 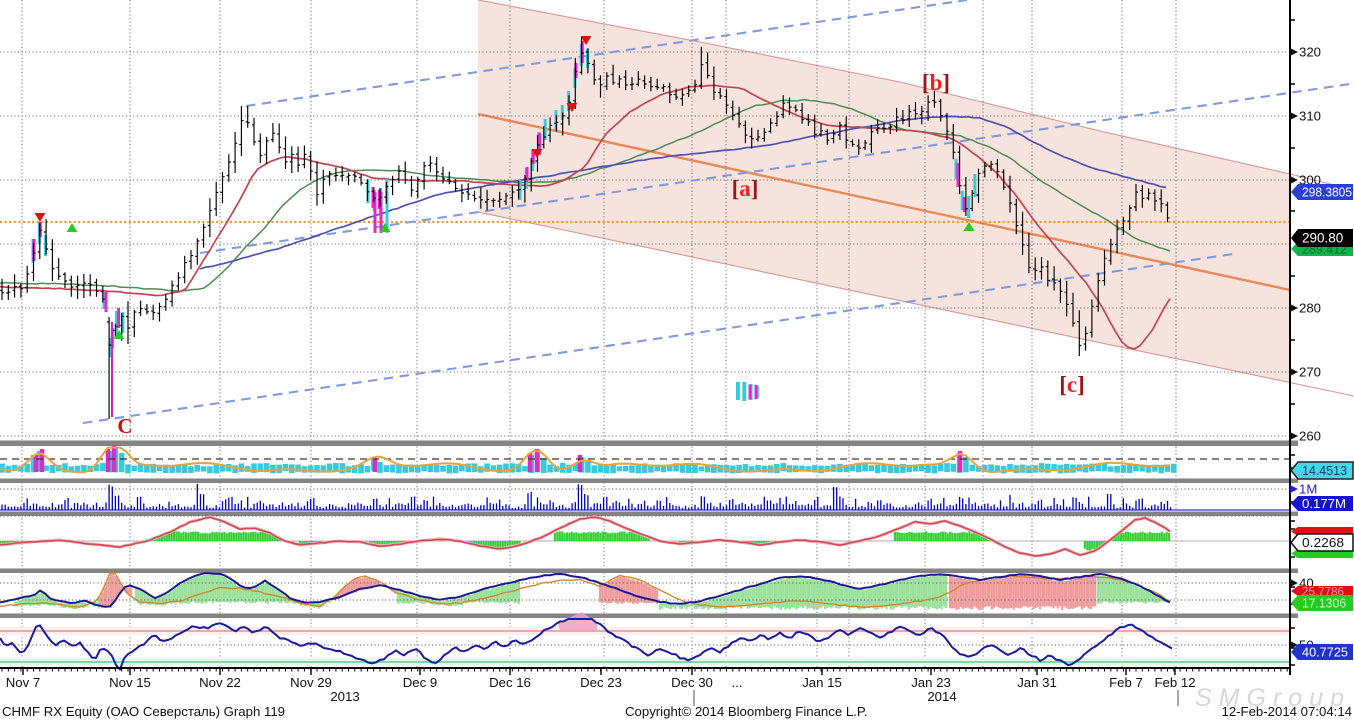 I want to click on svg-text: Jan 23, so click(x=931, y=682).